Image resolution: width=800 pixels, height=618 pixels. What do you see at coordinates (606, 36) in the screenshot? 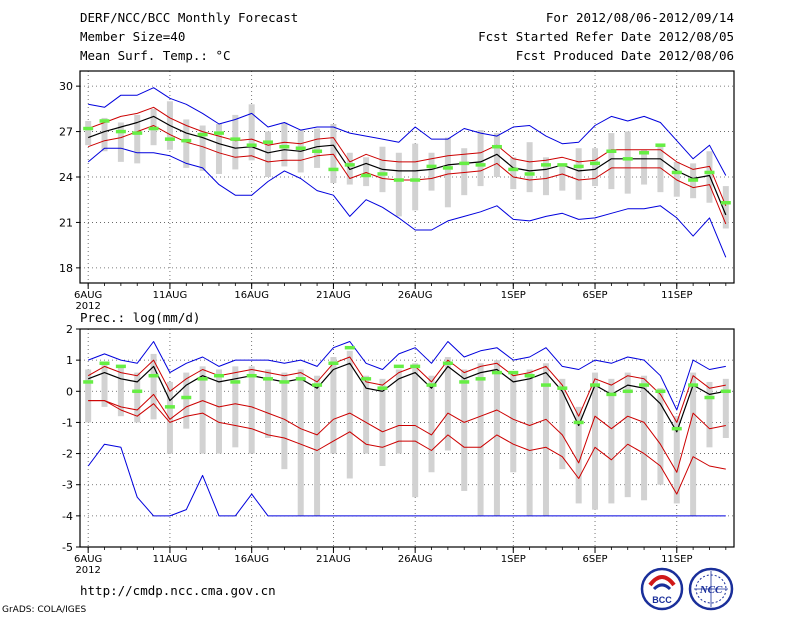
I see `fcst-started-date: Fcst Started Refer Date 2012/08/05` at bounding box center [606, 36].